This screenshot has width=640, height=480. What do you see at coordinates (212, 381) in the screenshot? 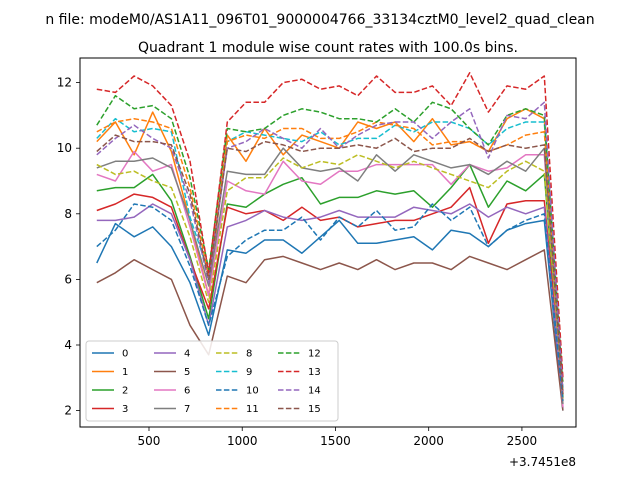
I see `legend-frame` at bounding box center [212, 381].